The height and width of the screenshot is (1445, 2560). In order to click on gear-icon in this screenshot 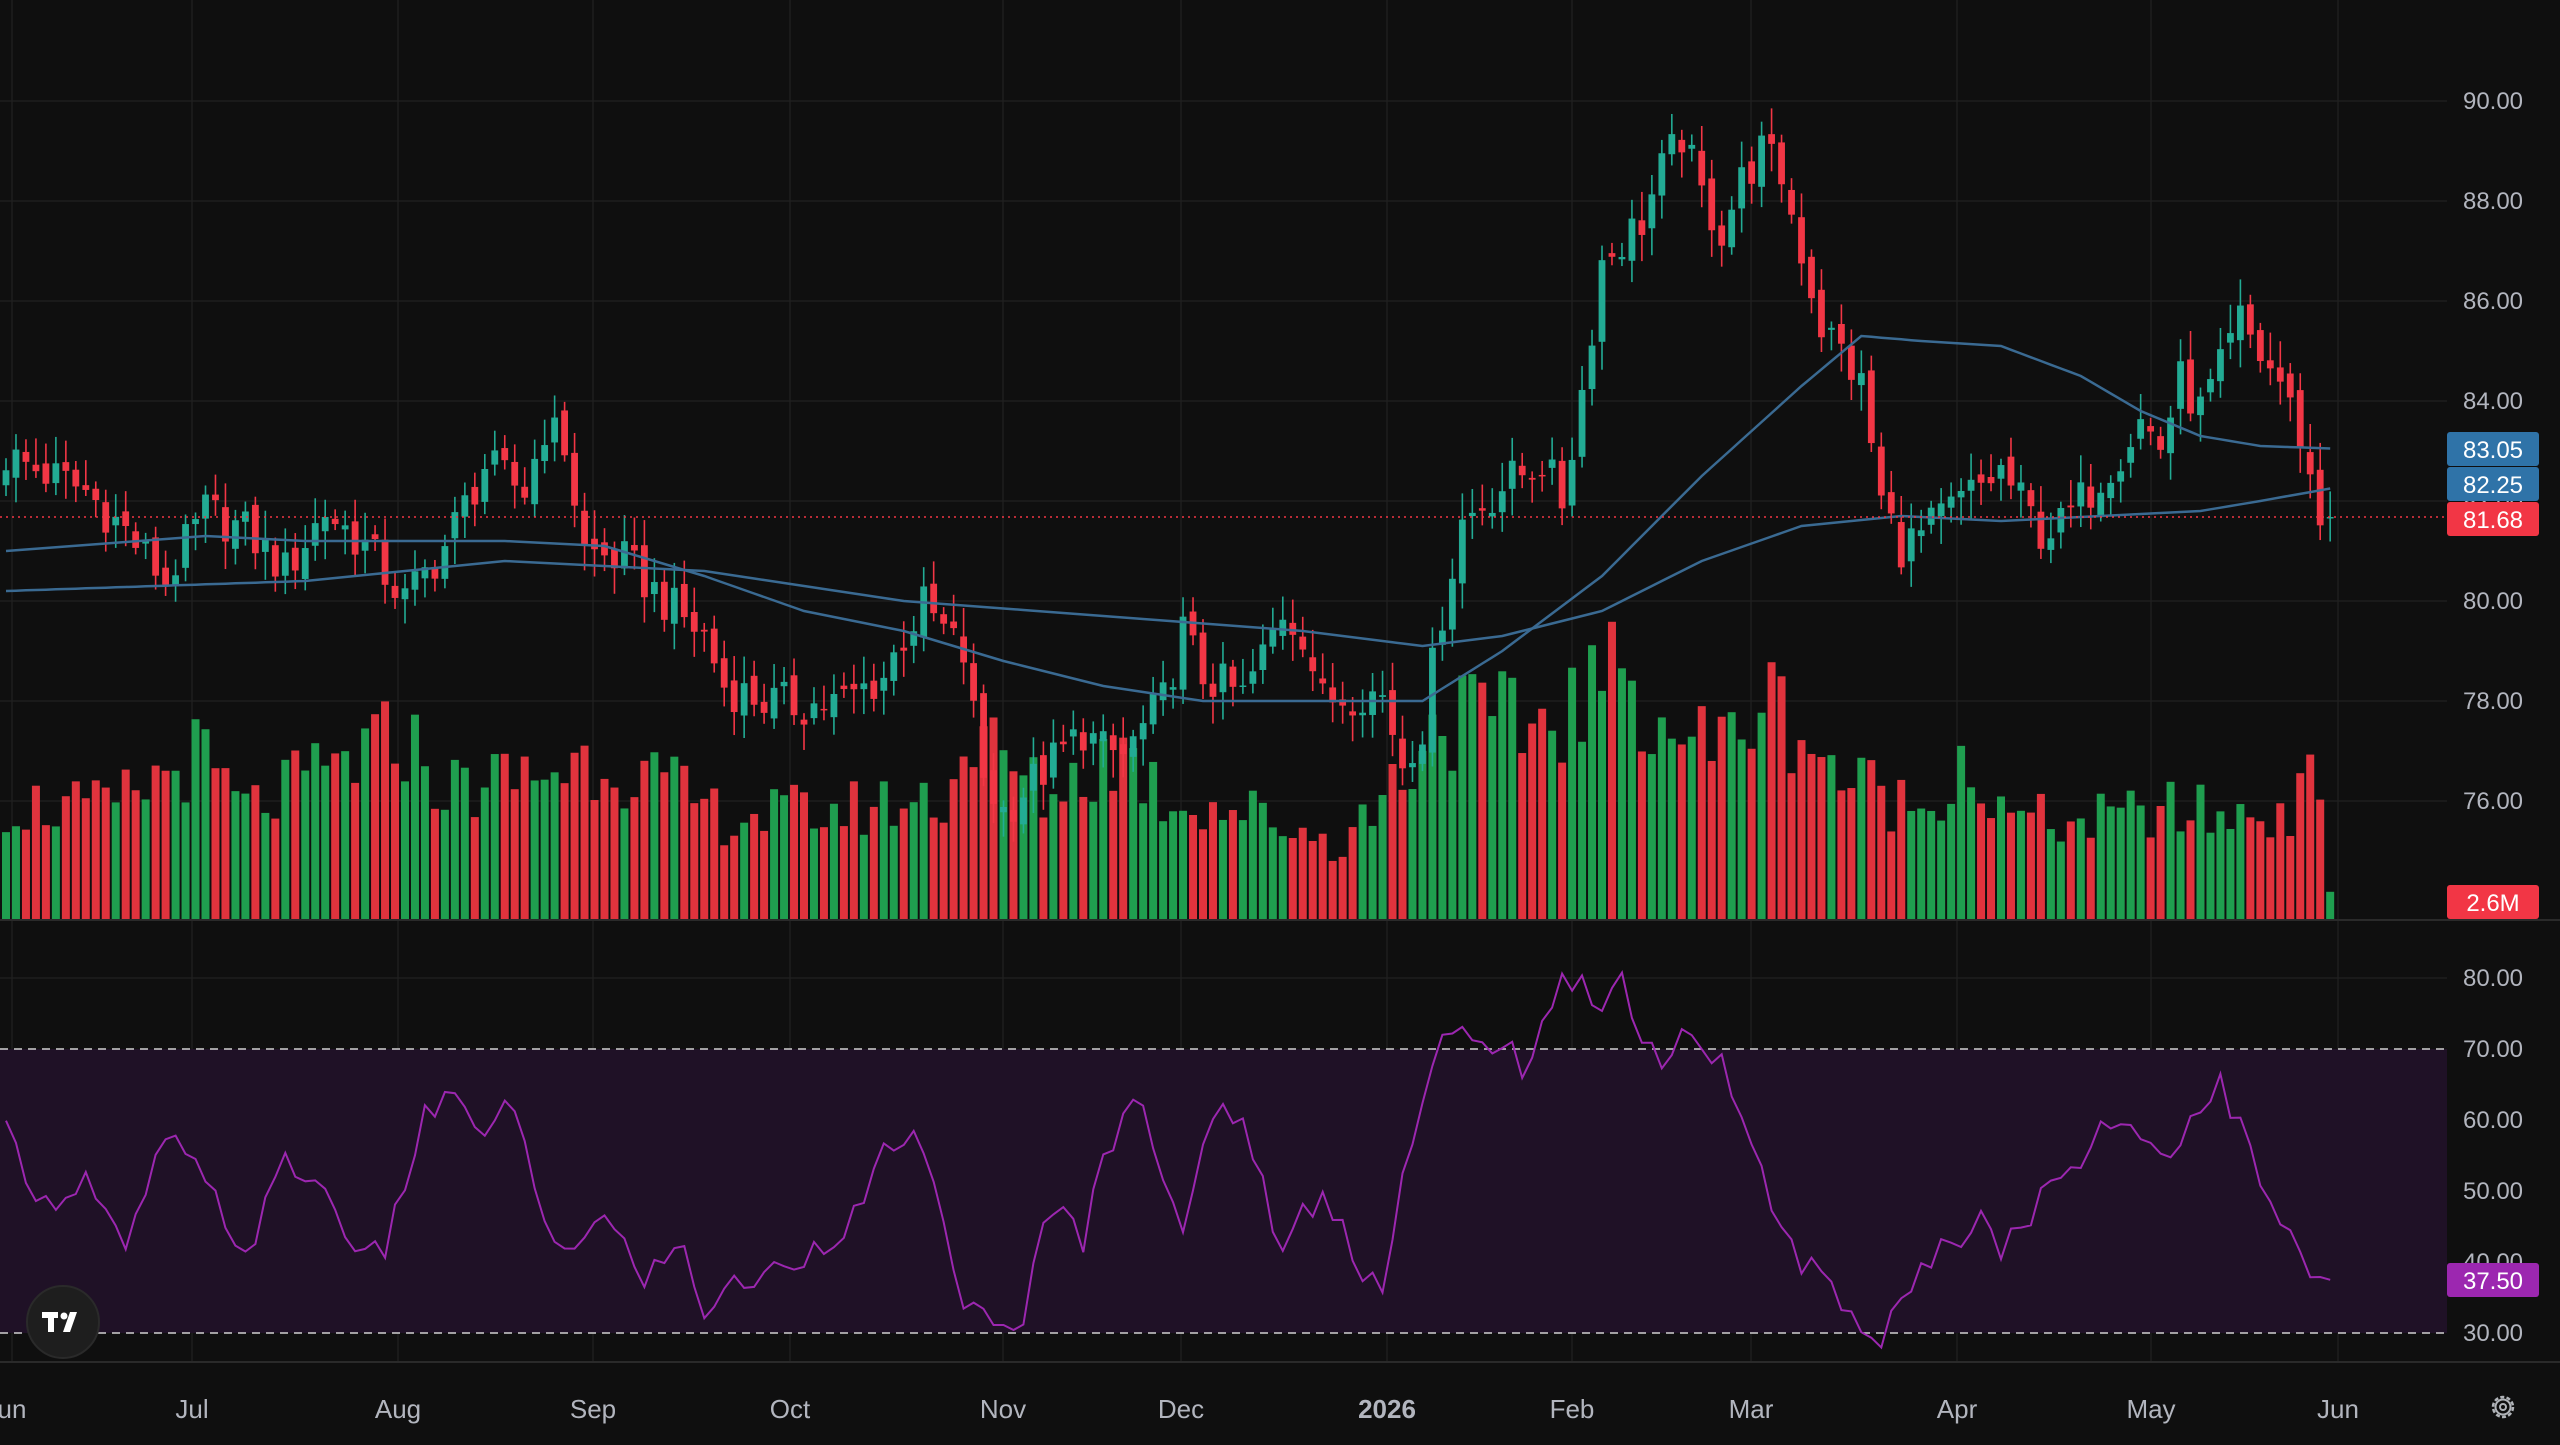, I will do `click(2503, 1407)`.